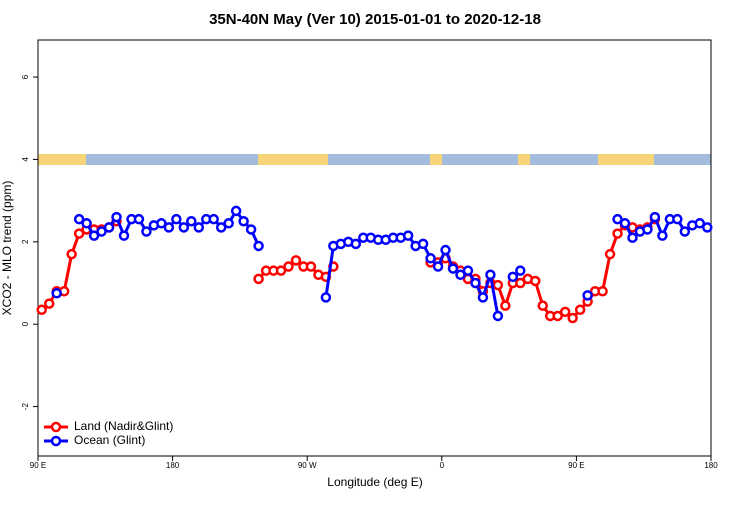 The image size is (750, 505). What do you see at coordinates (307, 465) in the screenshot?
I see `x-tick-label: 90 W` at bounding box center [307, 465].